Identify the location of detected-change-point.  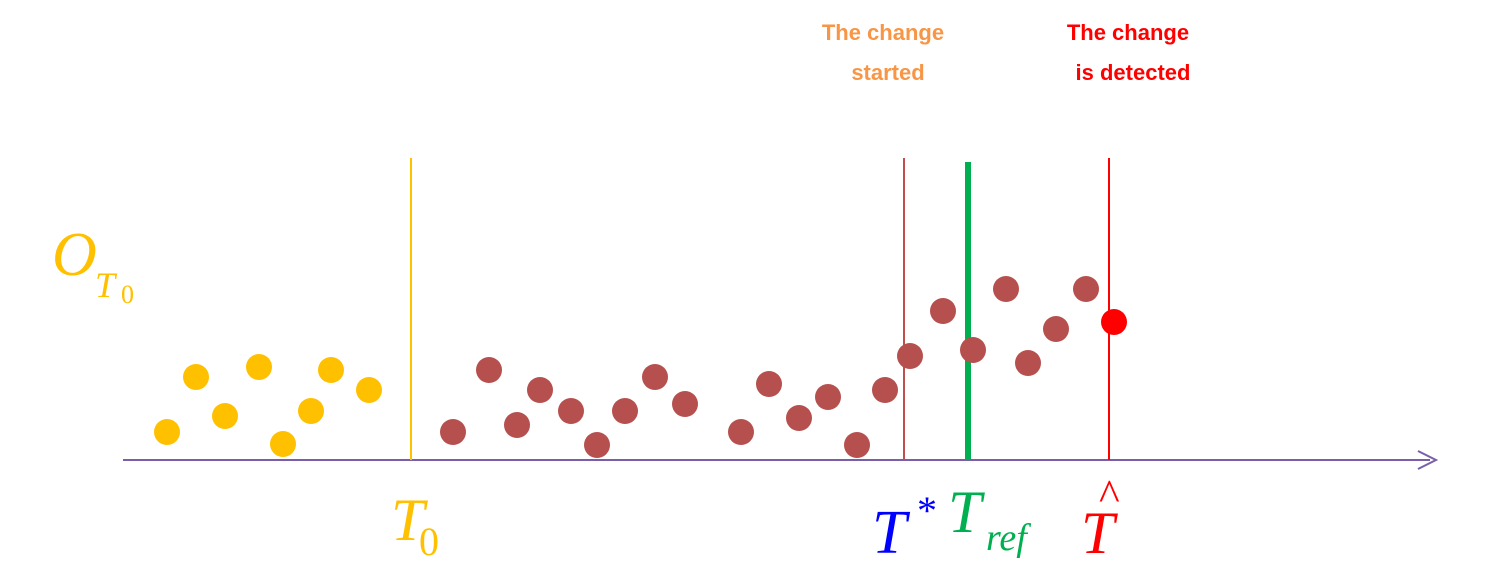
(1114, 322).